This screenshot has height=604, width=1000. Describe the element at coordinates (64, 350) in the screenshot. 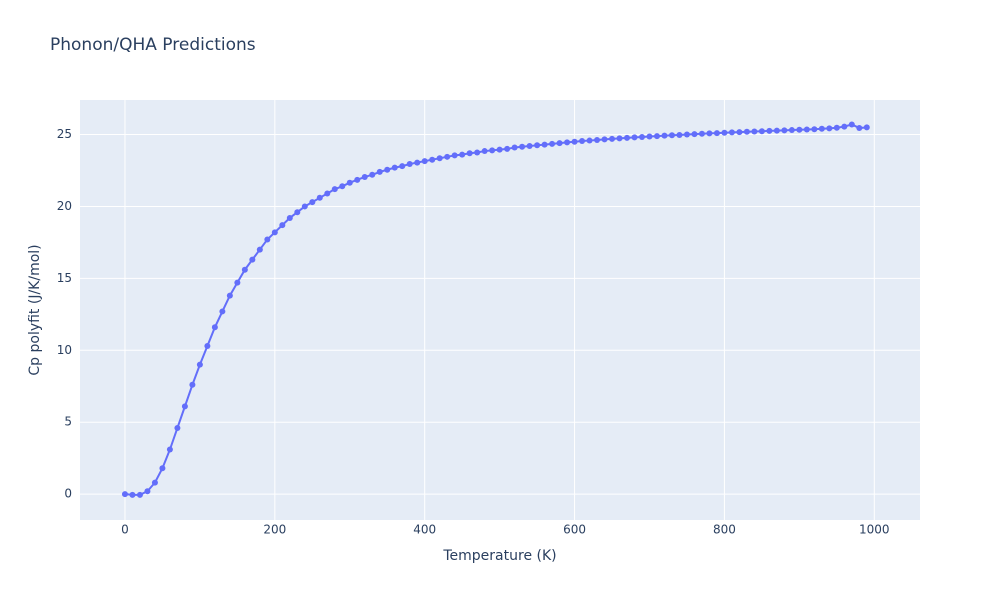

I see `y-tick-label: 10` at that location.